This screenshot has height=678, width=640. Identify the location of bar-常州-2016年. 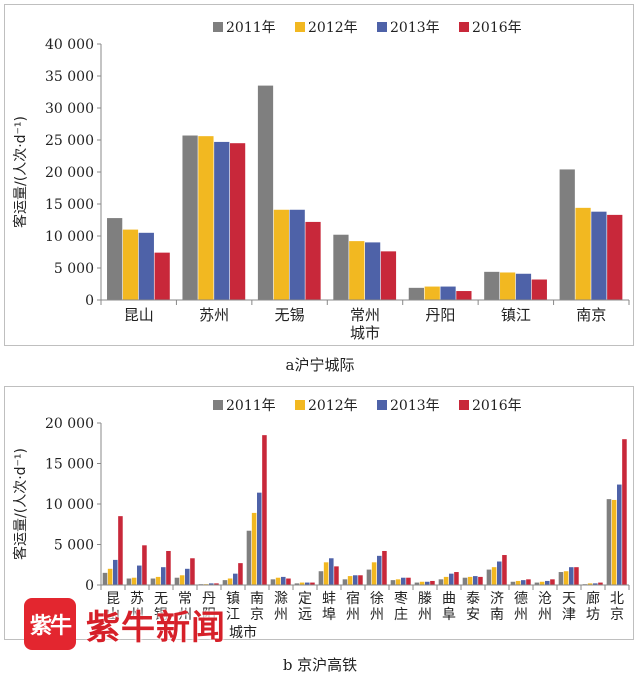
(192, 571).